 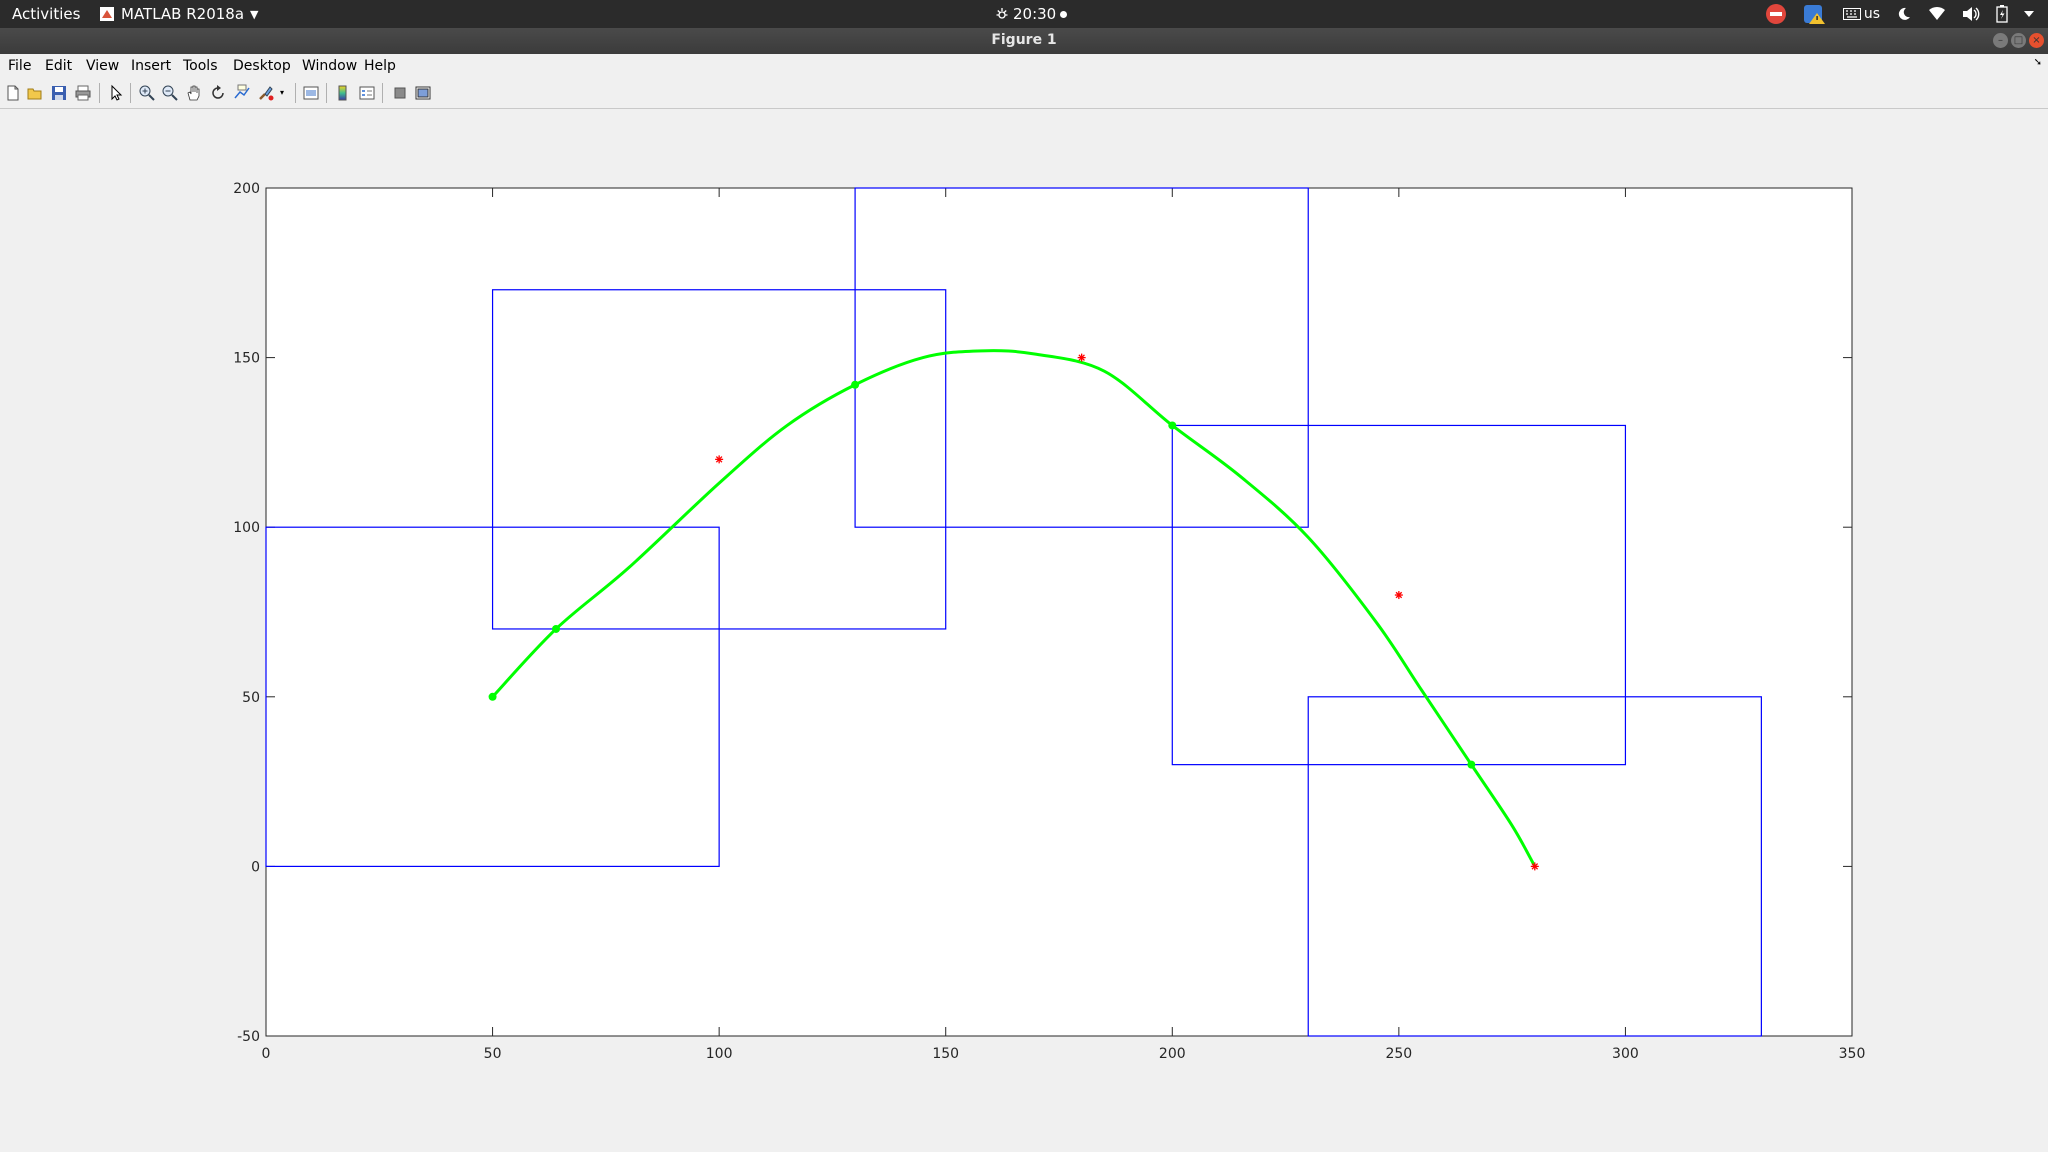 I want to click on maximize-icon: □, so click(x=2018, y=40).